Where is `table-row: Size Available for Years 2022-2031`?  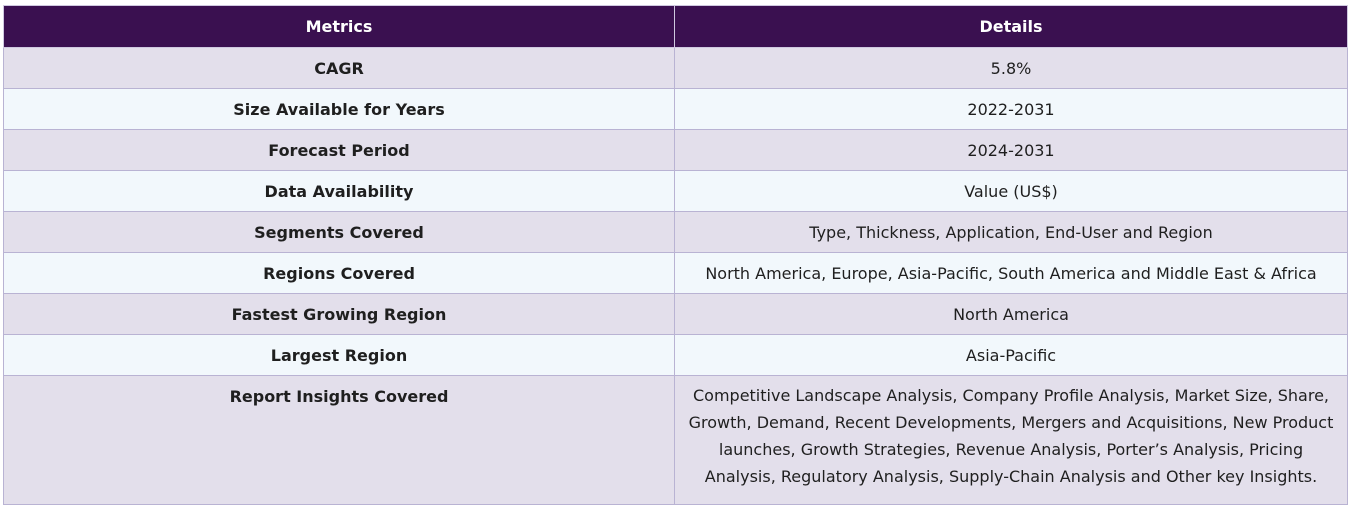 table-row: Size Available for Years 2022-2031 is located at coordinates (675, 109).